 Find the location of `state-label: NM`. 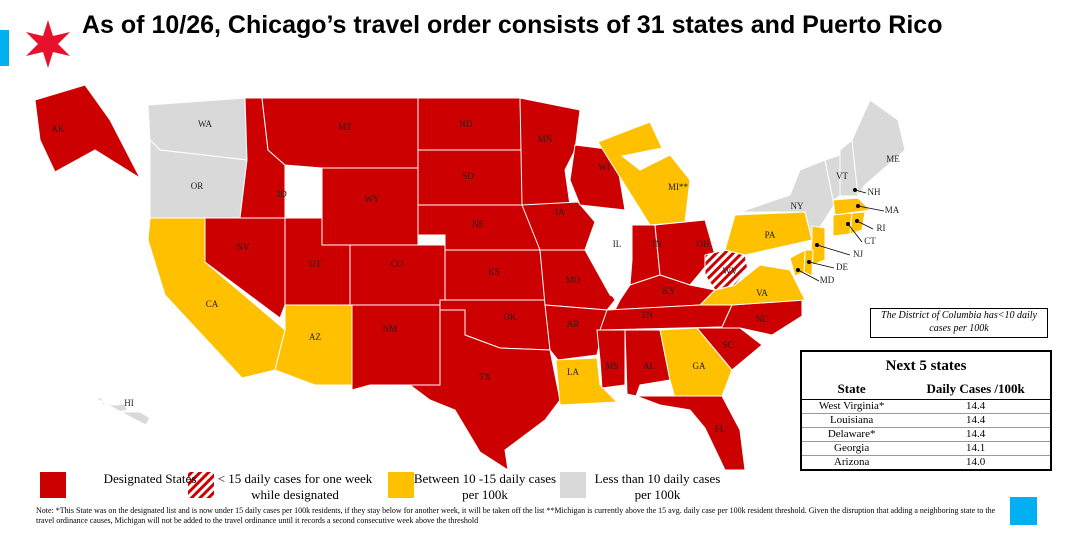

state-label: NM is located at coordinates (390, 329).